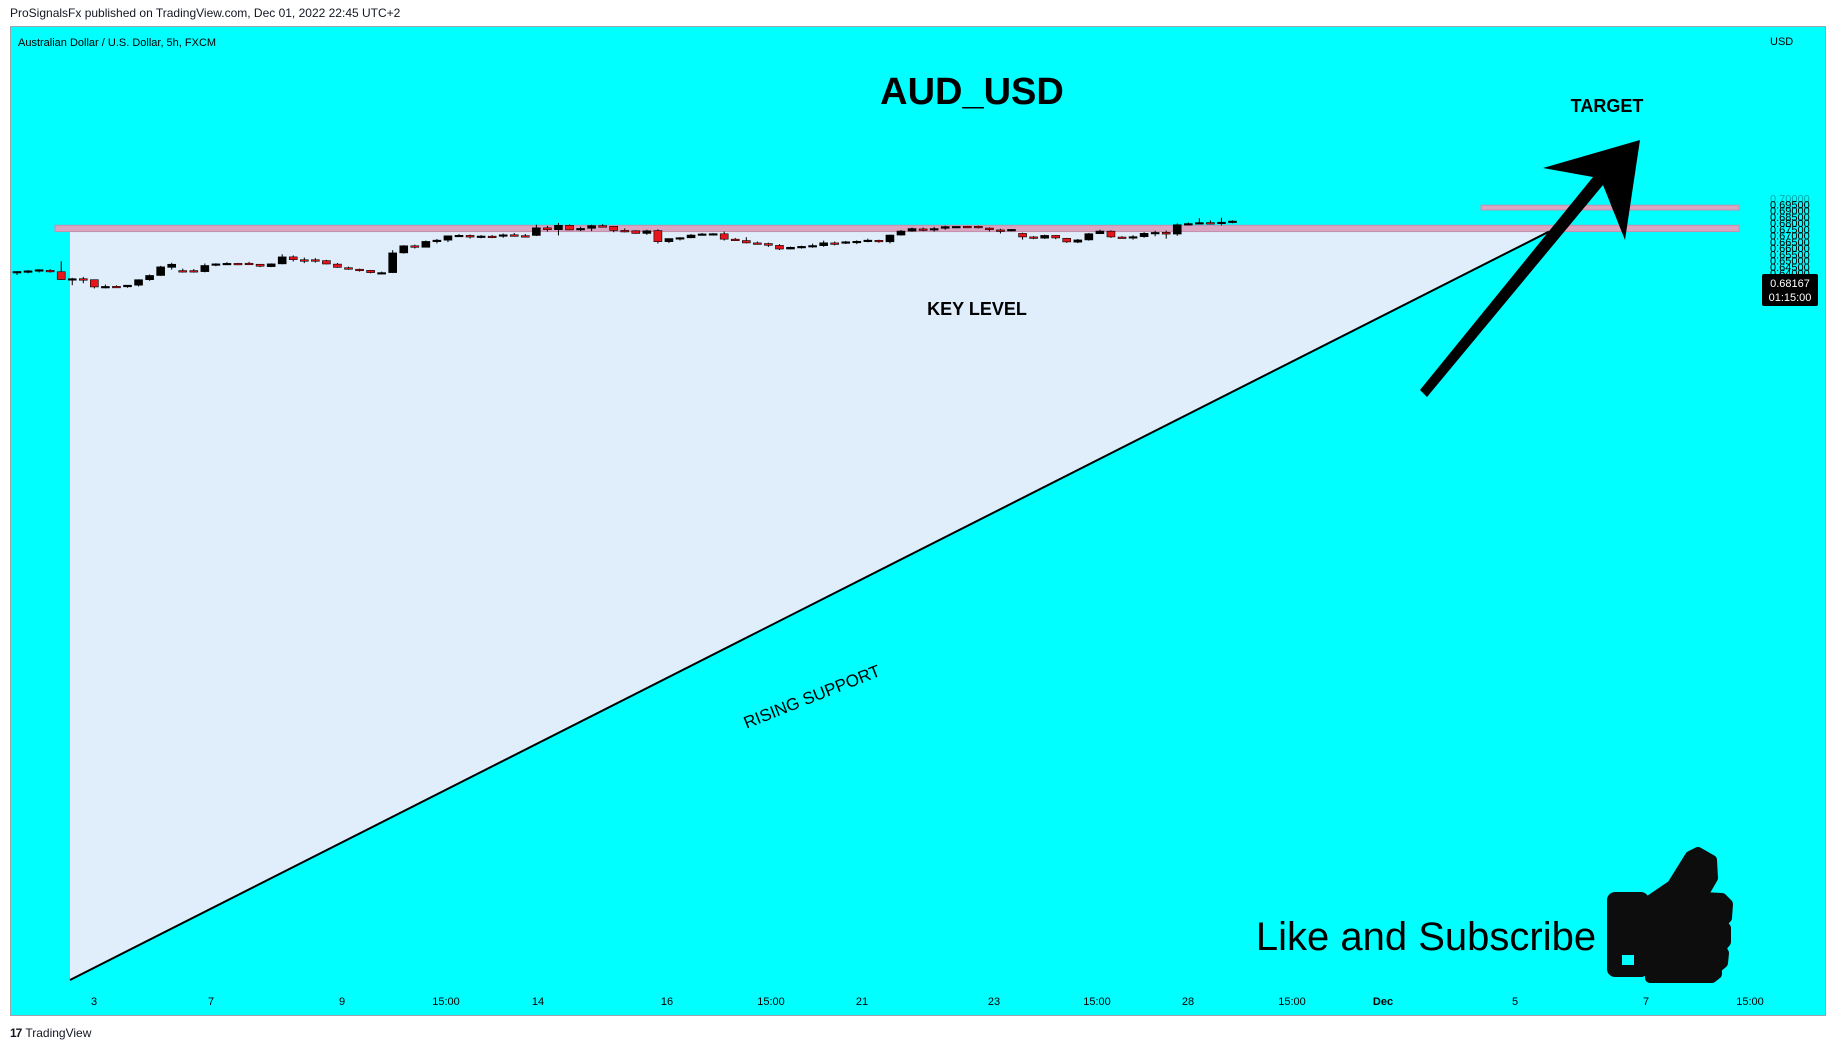  Describe the element at coordinates (1670, 915) in the screenshot. I see `thumbs-up-icon` at that location.